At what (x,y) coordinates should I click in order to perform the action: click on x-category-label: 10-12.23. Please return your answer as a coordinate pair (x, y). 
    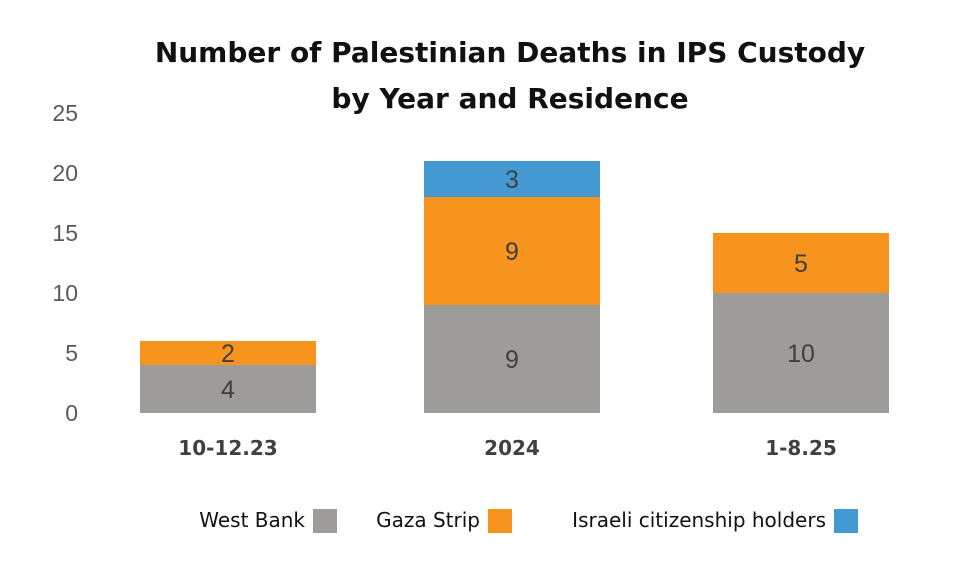
    Looking at the image, I should click on (227, 448).